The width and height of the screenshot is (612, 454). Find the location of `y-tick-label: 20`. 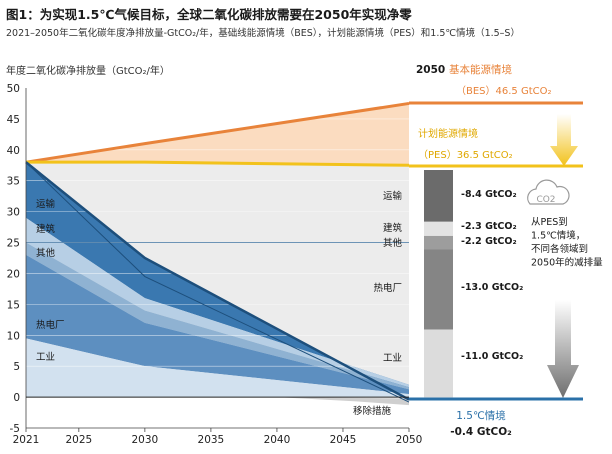

y-tick-label: 20 is located at coordinates (13, 274).